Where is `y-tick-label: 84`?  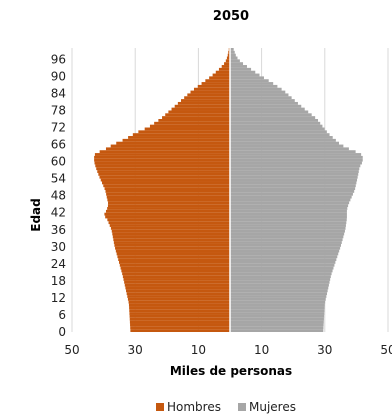
y-tick-label: 84 is located at coordinates (58, 93).